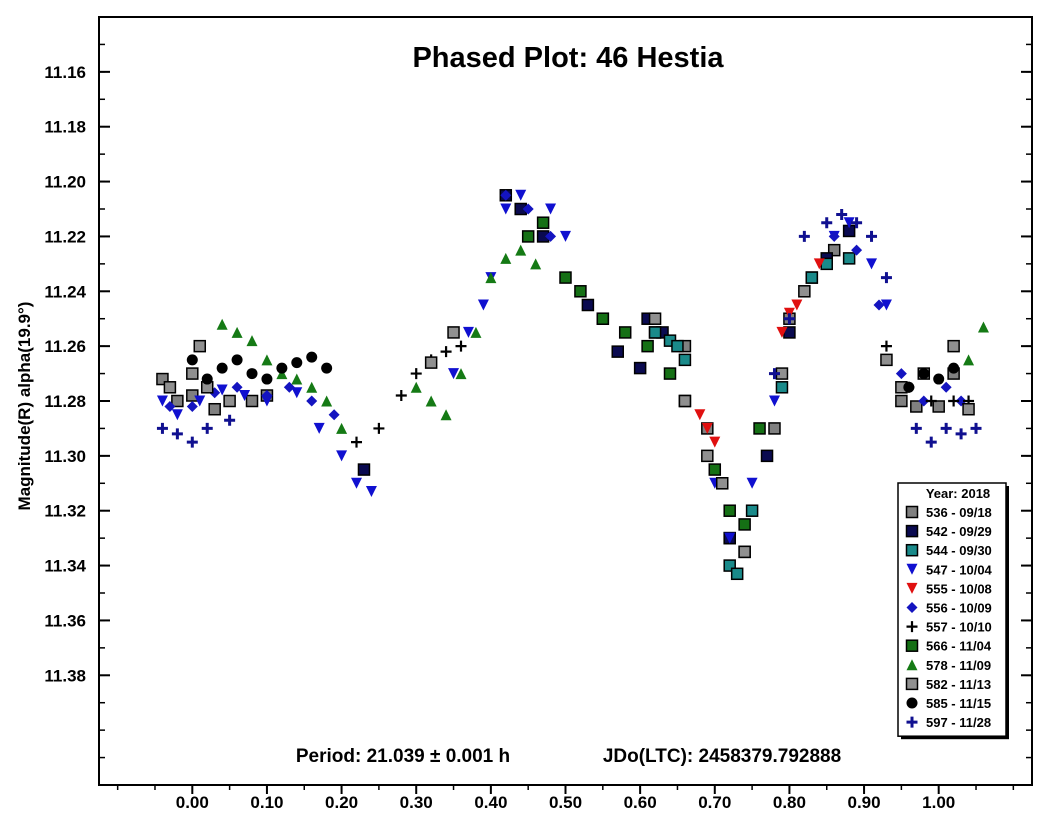  Describe the element at coordinates (958, 684) in the screenshot. I see `legend-label: 582 - 11/13` at that location.